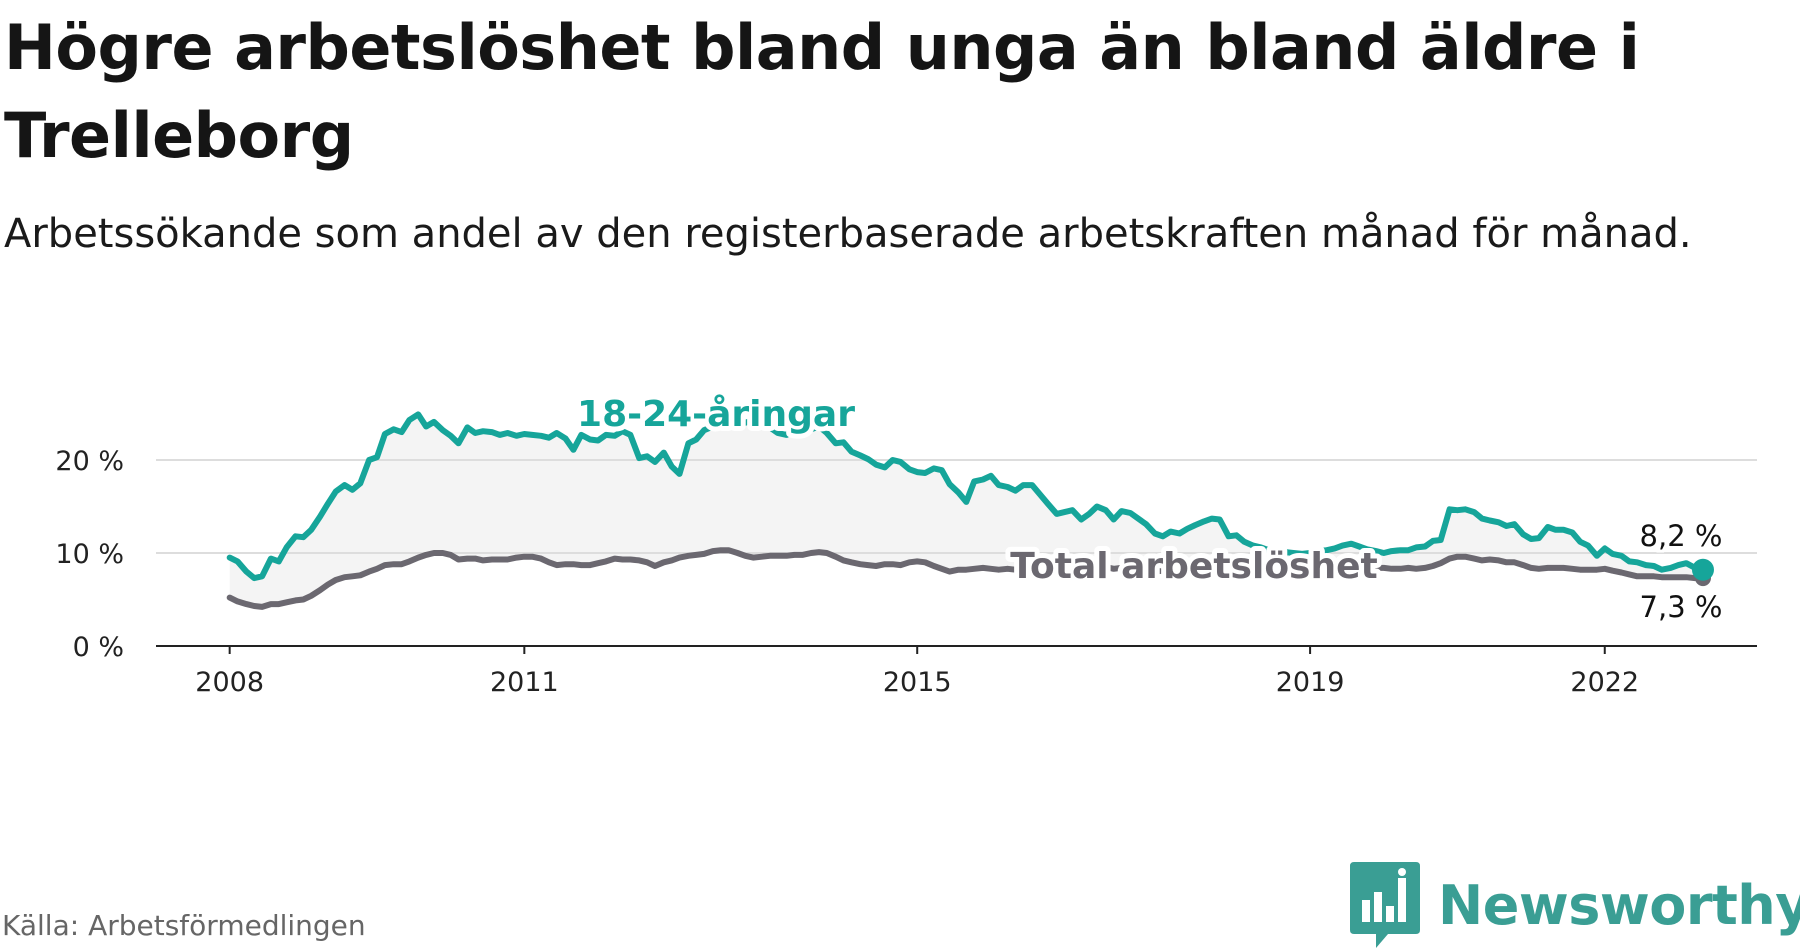 This screenshot has height=950, width=1800. Describe the element at coordinates (98, 647) in the screenshot. I see `y-tick-label: 0 %` at that location.